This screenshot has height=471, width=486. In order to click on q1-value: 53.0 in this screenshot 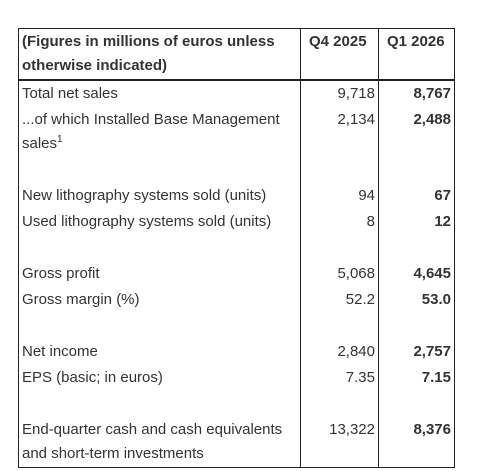, I will do `click(416, 300)`.